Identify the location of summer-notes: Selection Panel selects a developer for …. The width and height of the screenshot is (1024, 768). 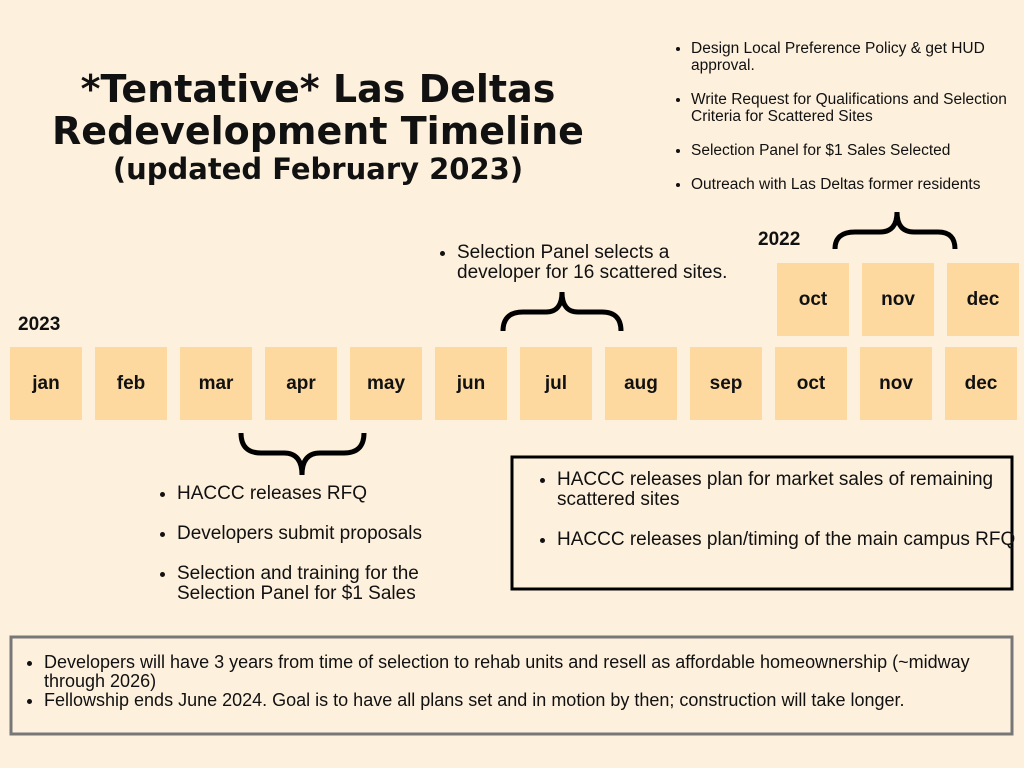
(591, 273).